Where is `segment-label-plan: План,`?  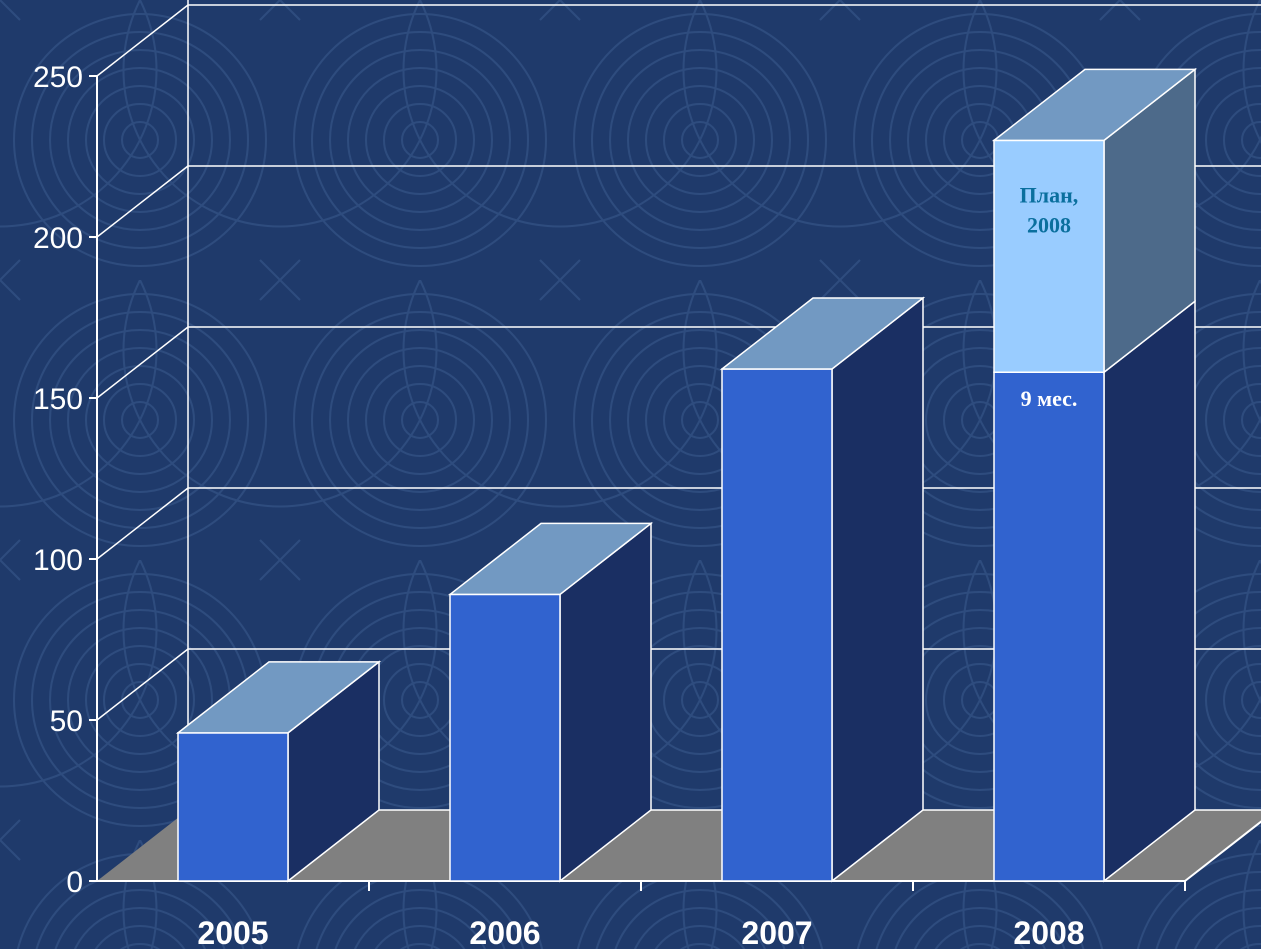 segment-label-plan: План, is located at coordinates (1049, 194).